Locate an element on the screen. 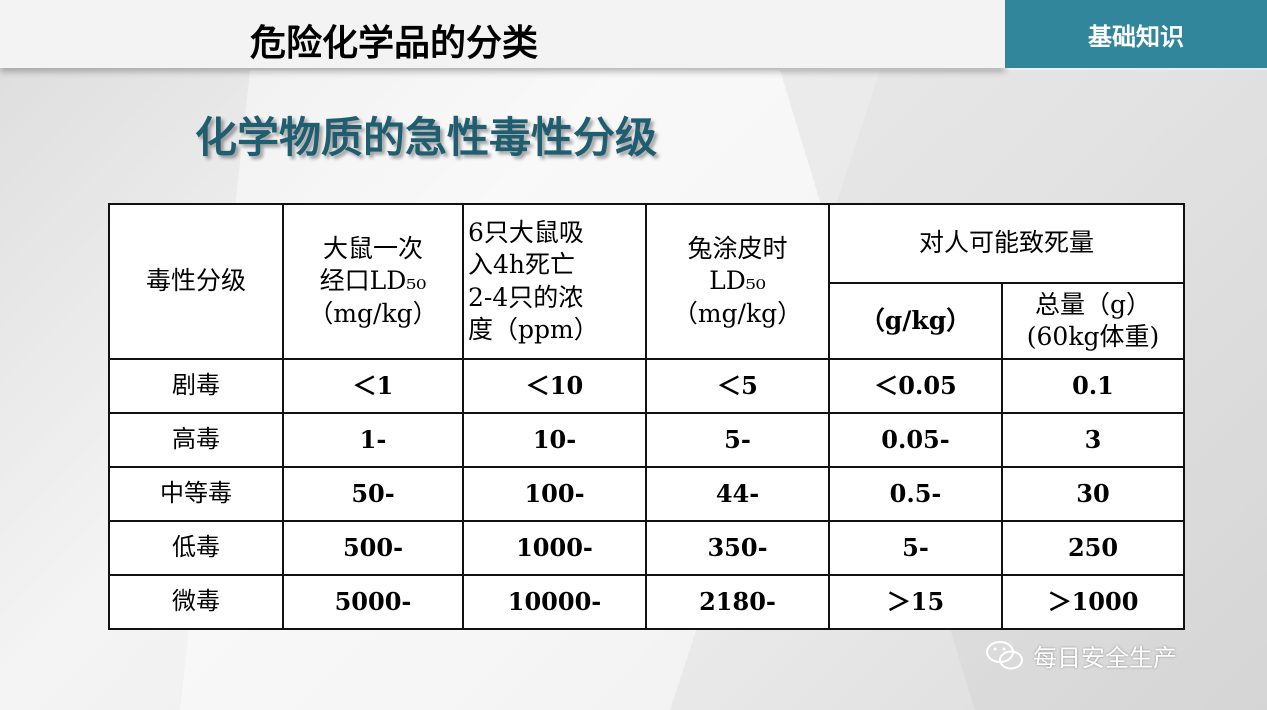 The width and height of the screenshot is (1267, 710). value-cell: 500- is located at coordinates (373, 548).